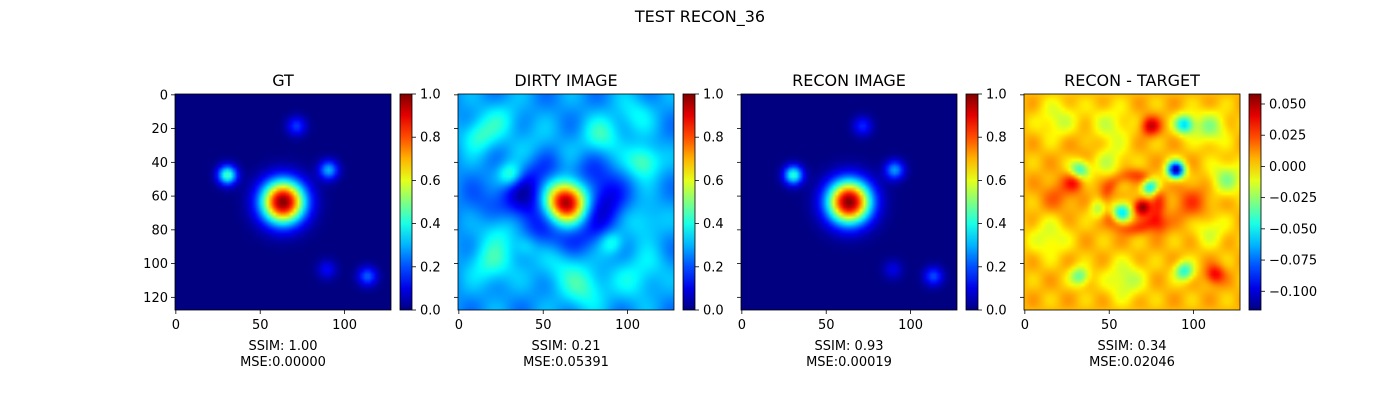 The height and width of the screenshot is (400, 1400). I want to click on y-tick-label: 20, so click(159, 129).